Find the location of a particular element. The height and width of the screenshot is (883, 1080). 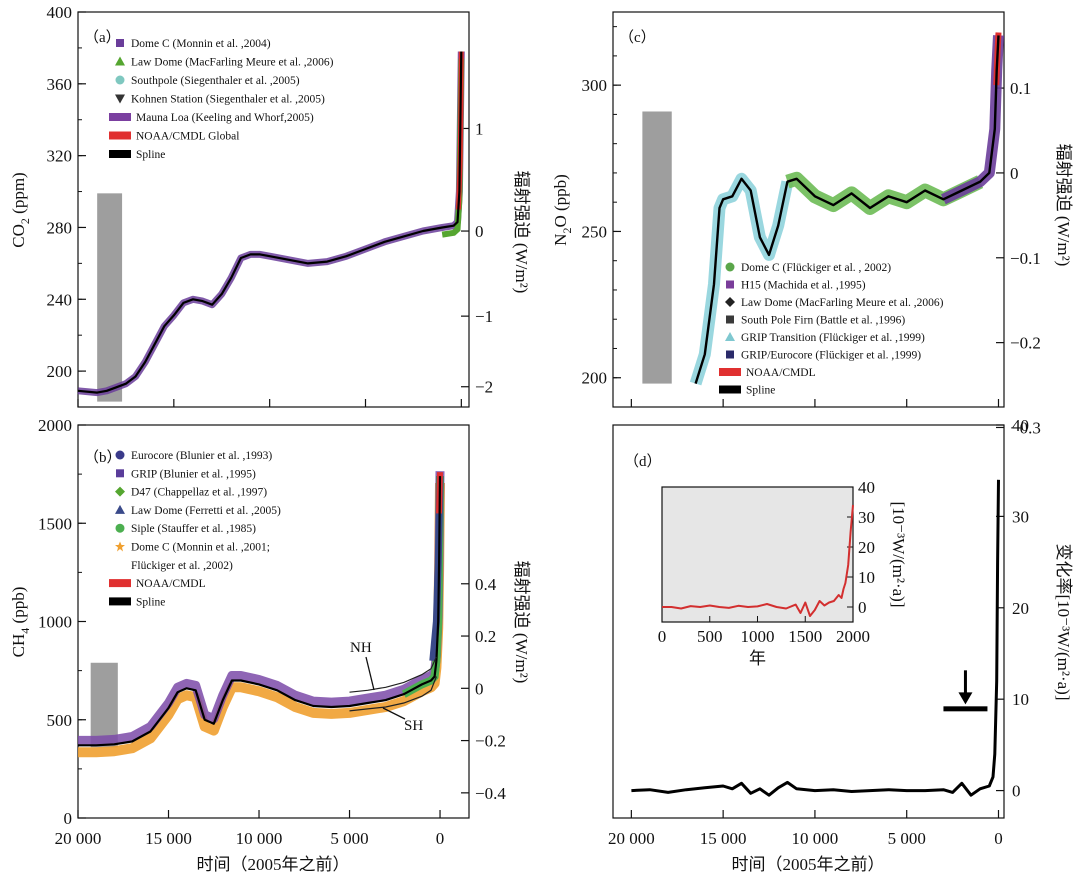

inset-rate-line is located at coordinates (758, 560).